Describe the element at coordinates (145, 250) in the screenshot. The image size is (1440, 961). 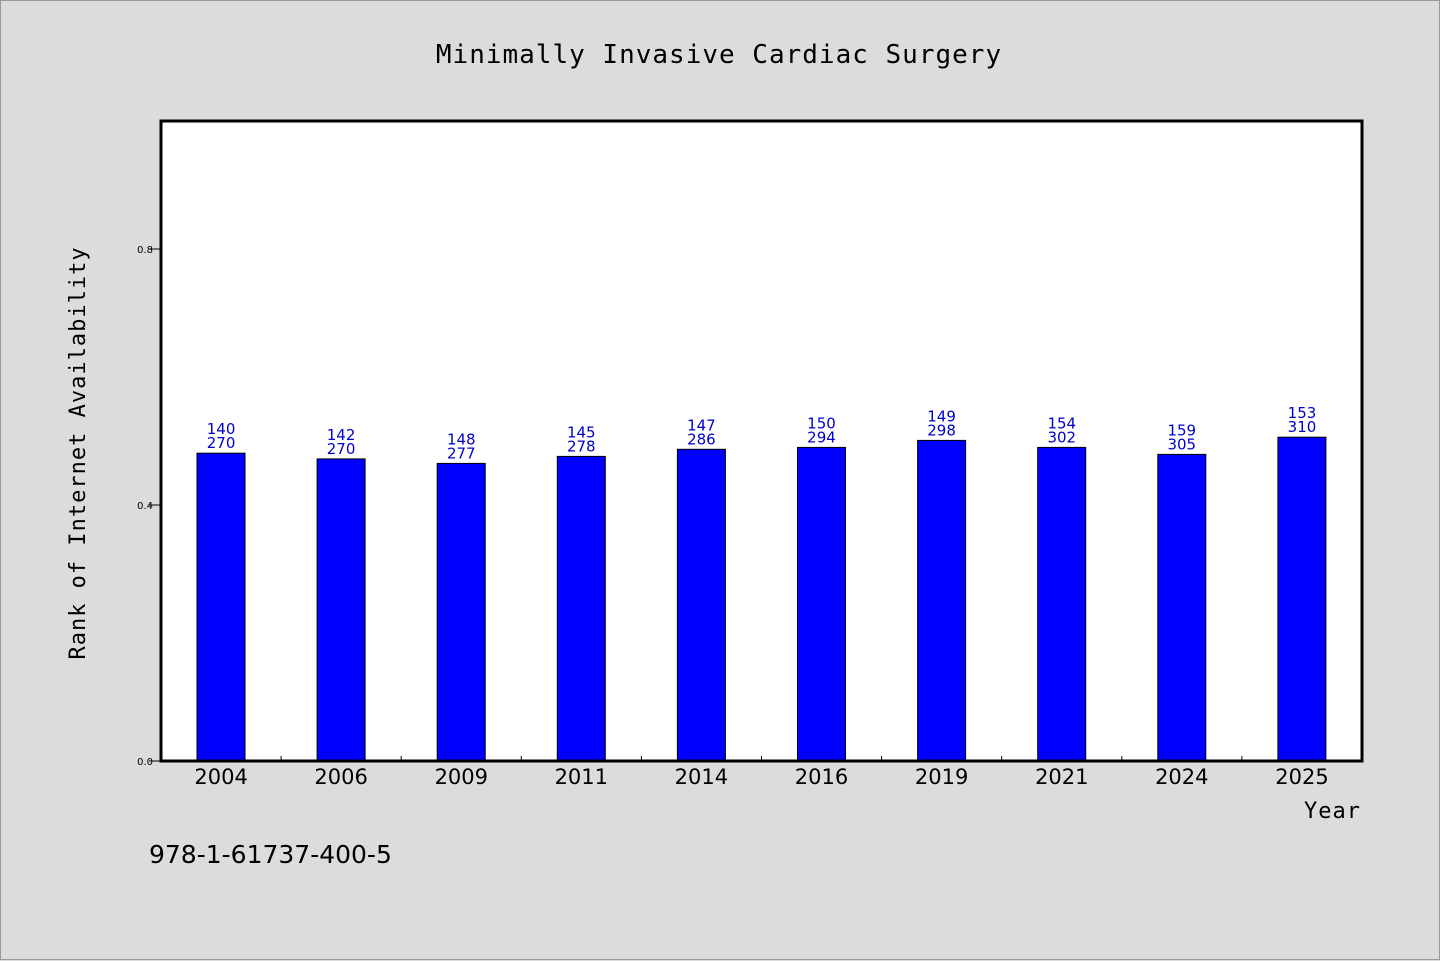
I see `y-tick-label: 0.8` at that location.